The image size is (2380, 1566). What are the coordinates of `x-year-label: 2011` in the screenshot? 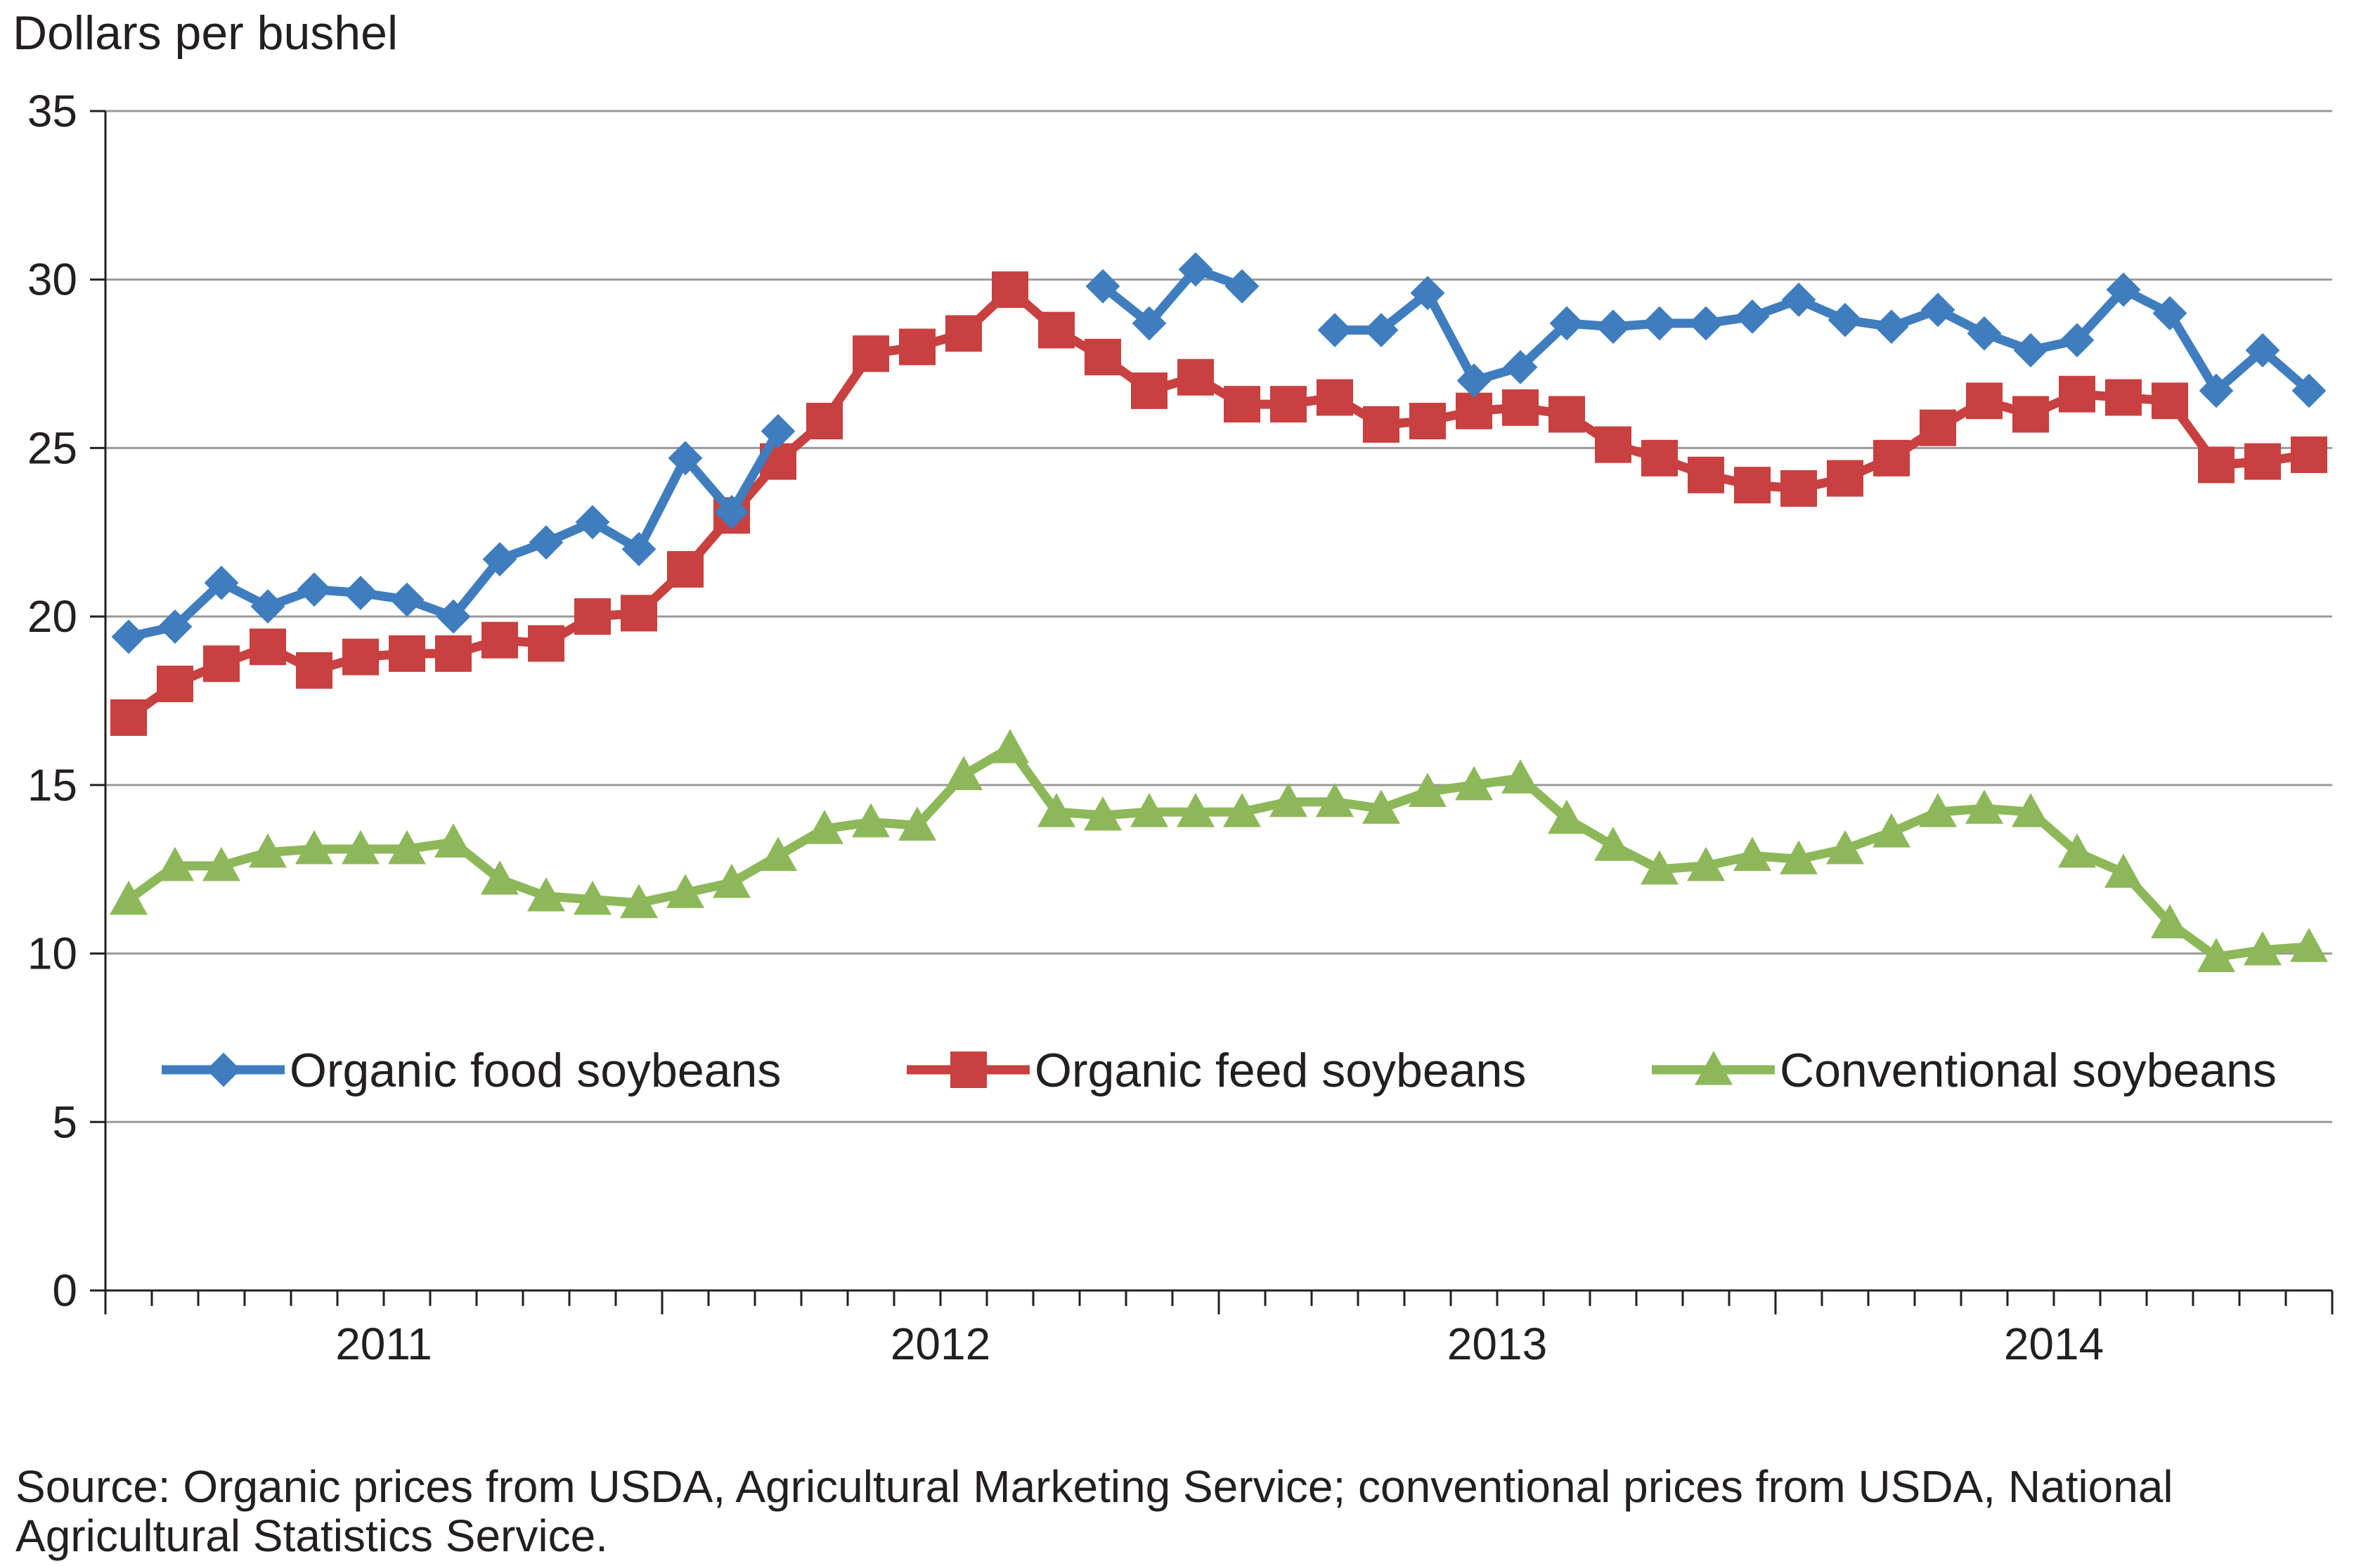 It's located at (384, 1344).